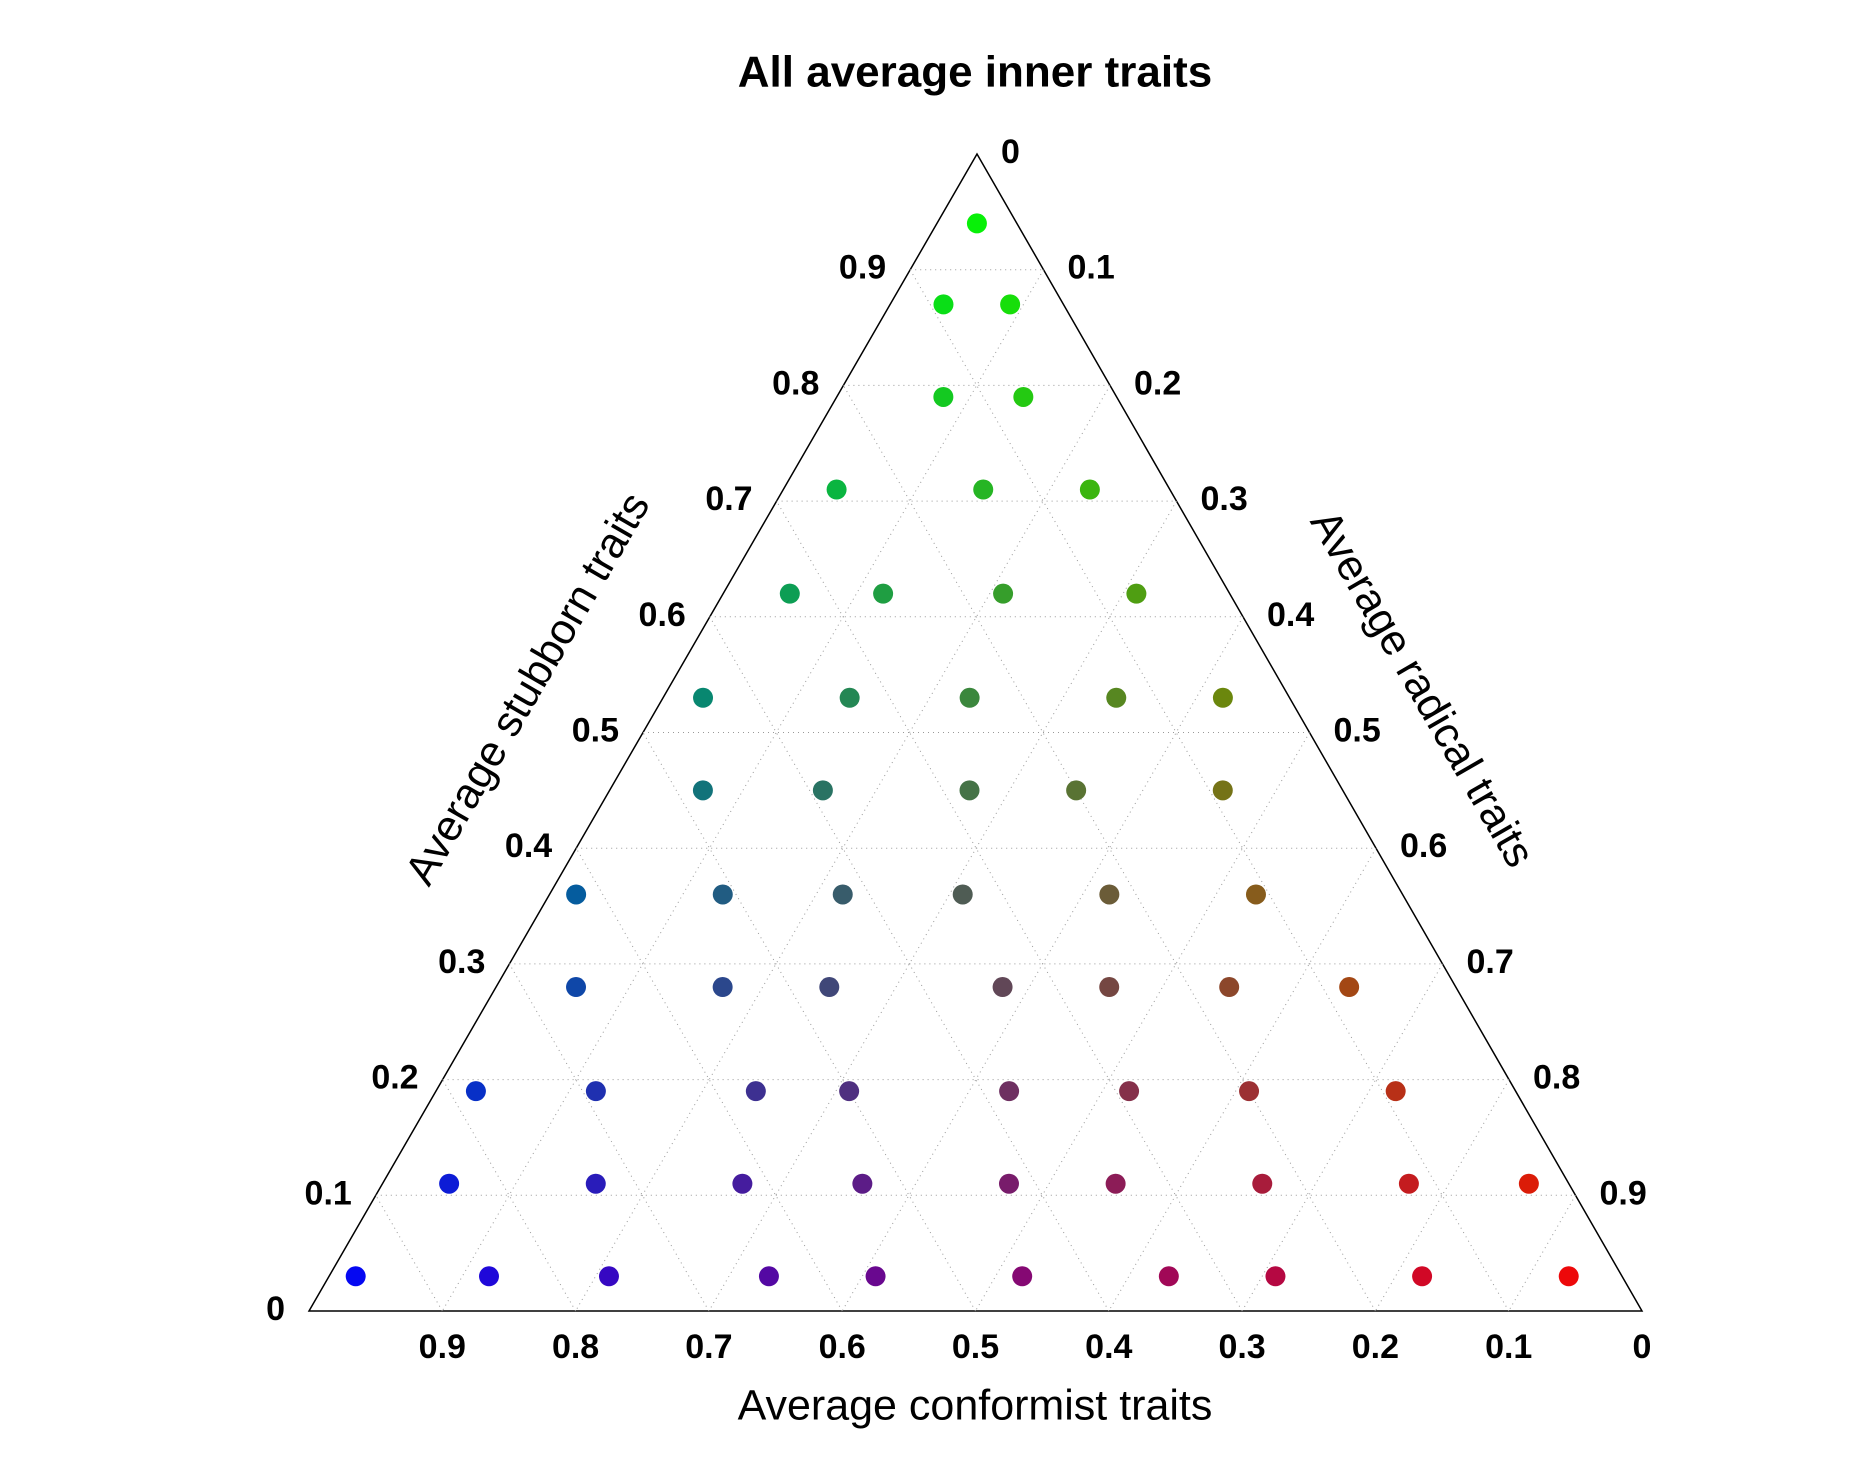 The width and height of the screenshot is (1865, 1458). Describe the element at coordinates (328, 1193) in the screenshot. I see `left-tick-label: 0.1` at that location.